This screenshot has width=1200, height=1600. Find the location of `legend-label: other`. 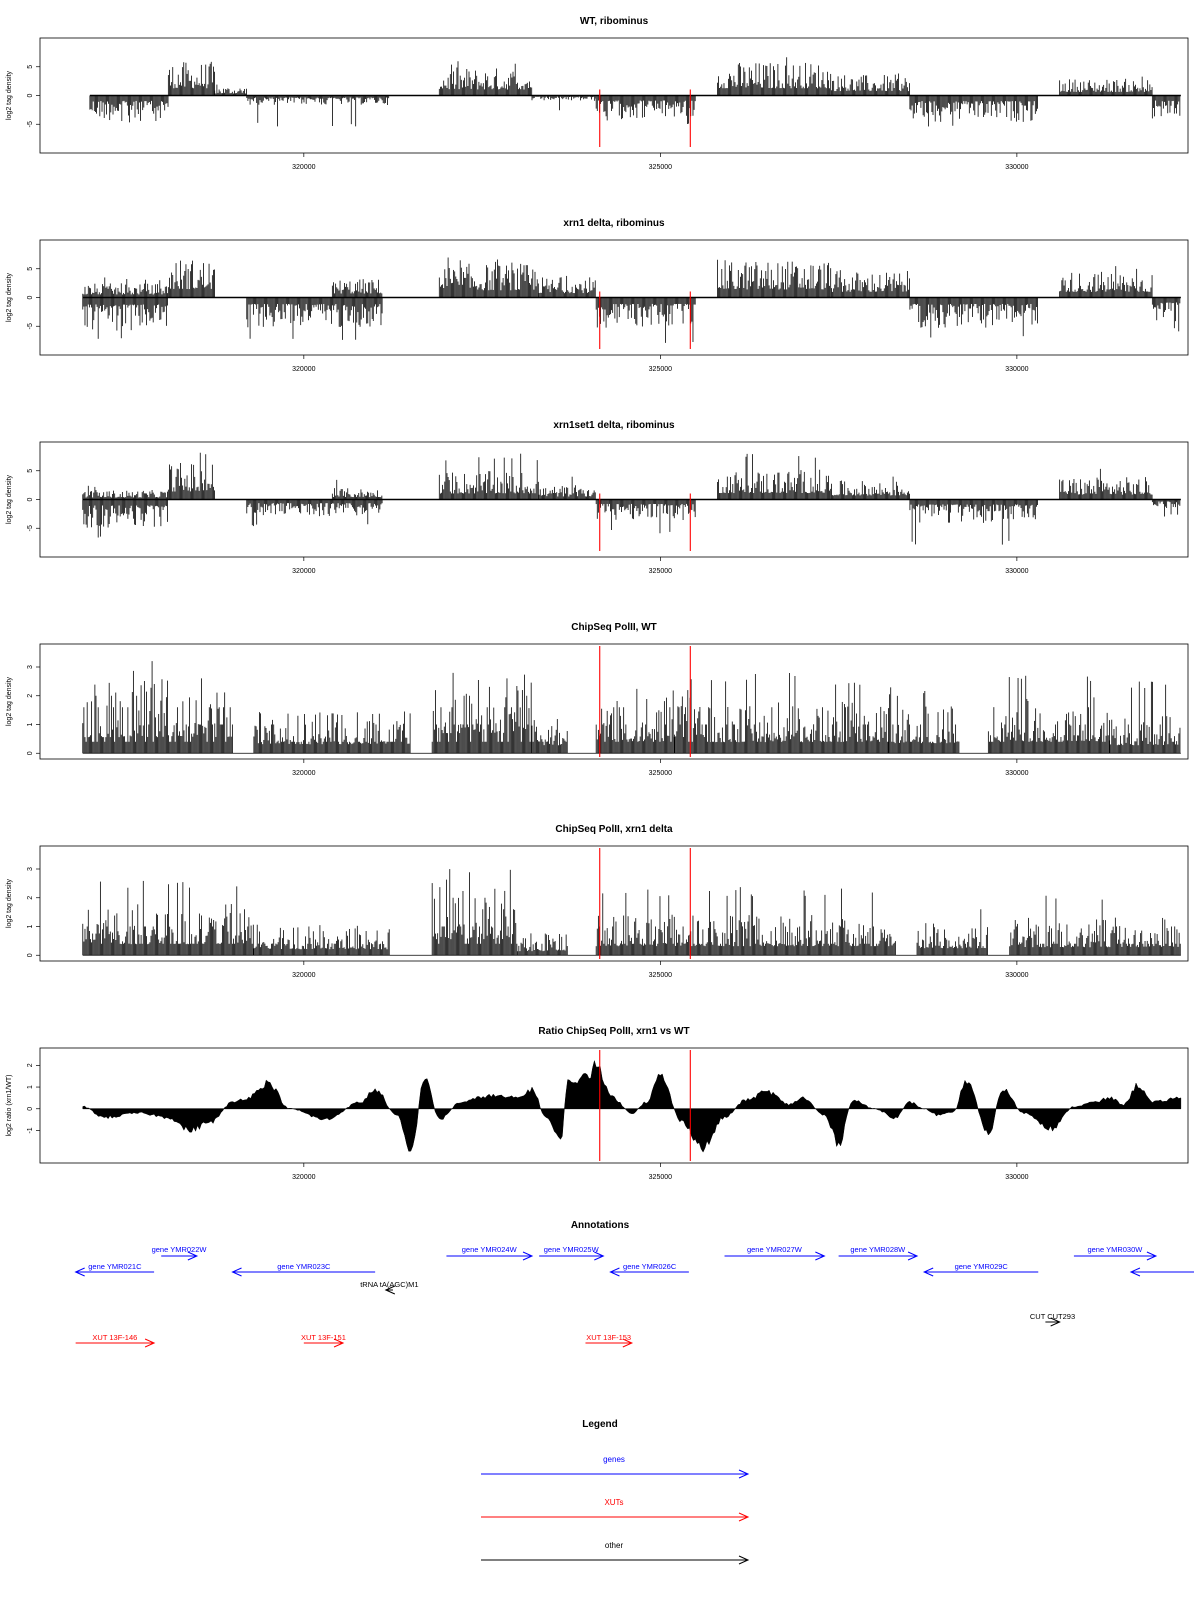

legend-label: other is located at coordinates (614, 1545).